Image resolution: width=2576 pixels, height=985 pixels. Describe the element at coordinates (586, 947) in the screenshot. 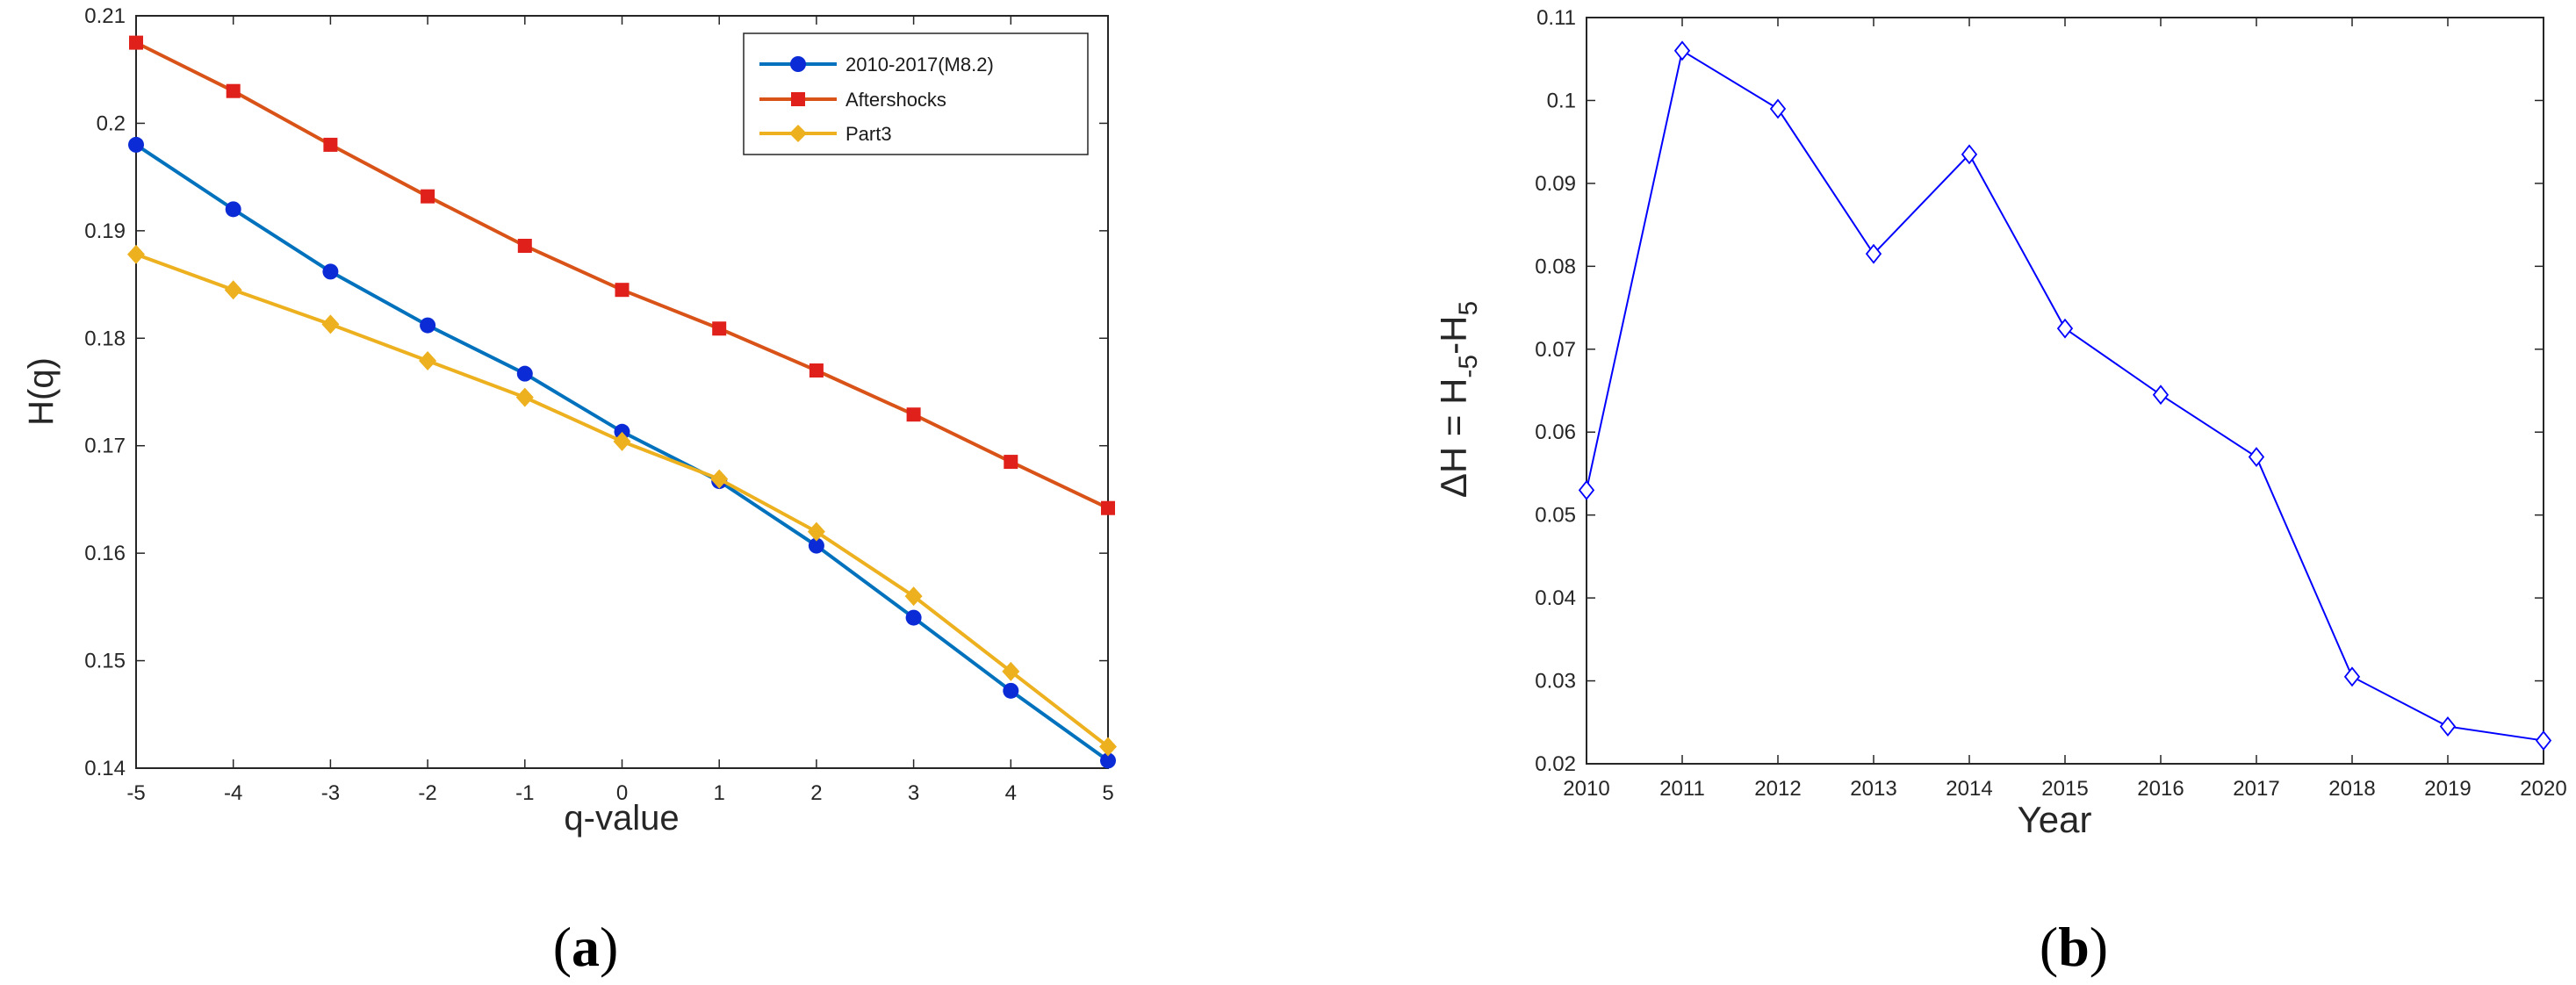

I see `caption-a: (a)` at that location.